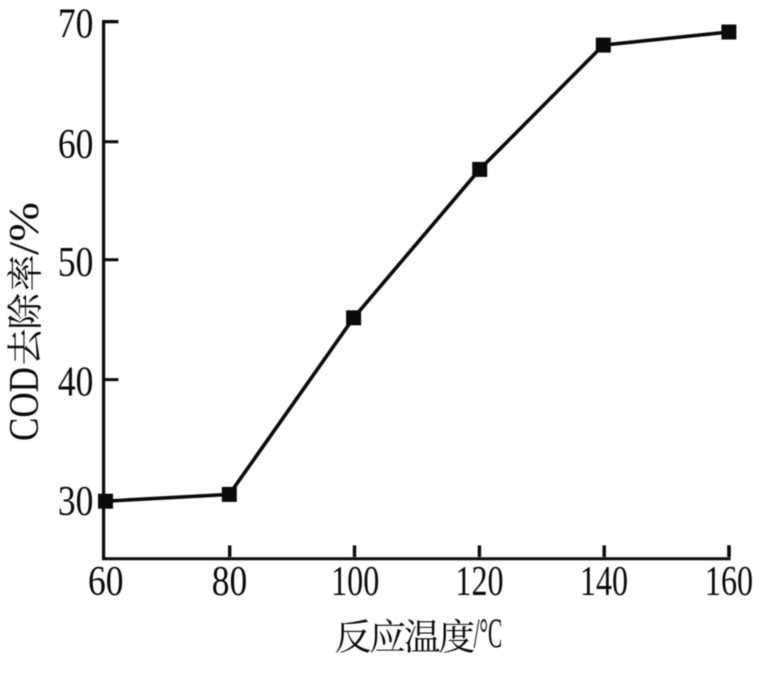 The width and height of the screenshot is (766, 674). I want to click on svg-text: 140, so click(604, 582).